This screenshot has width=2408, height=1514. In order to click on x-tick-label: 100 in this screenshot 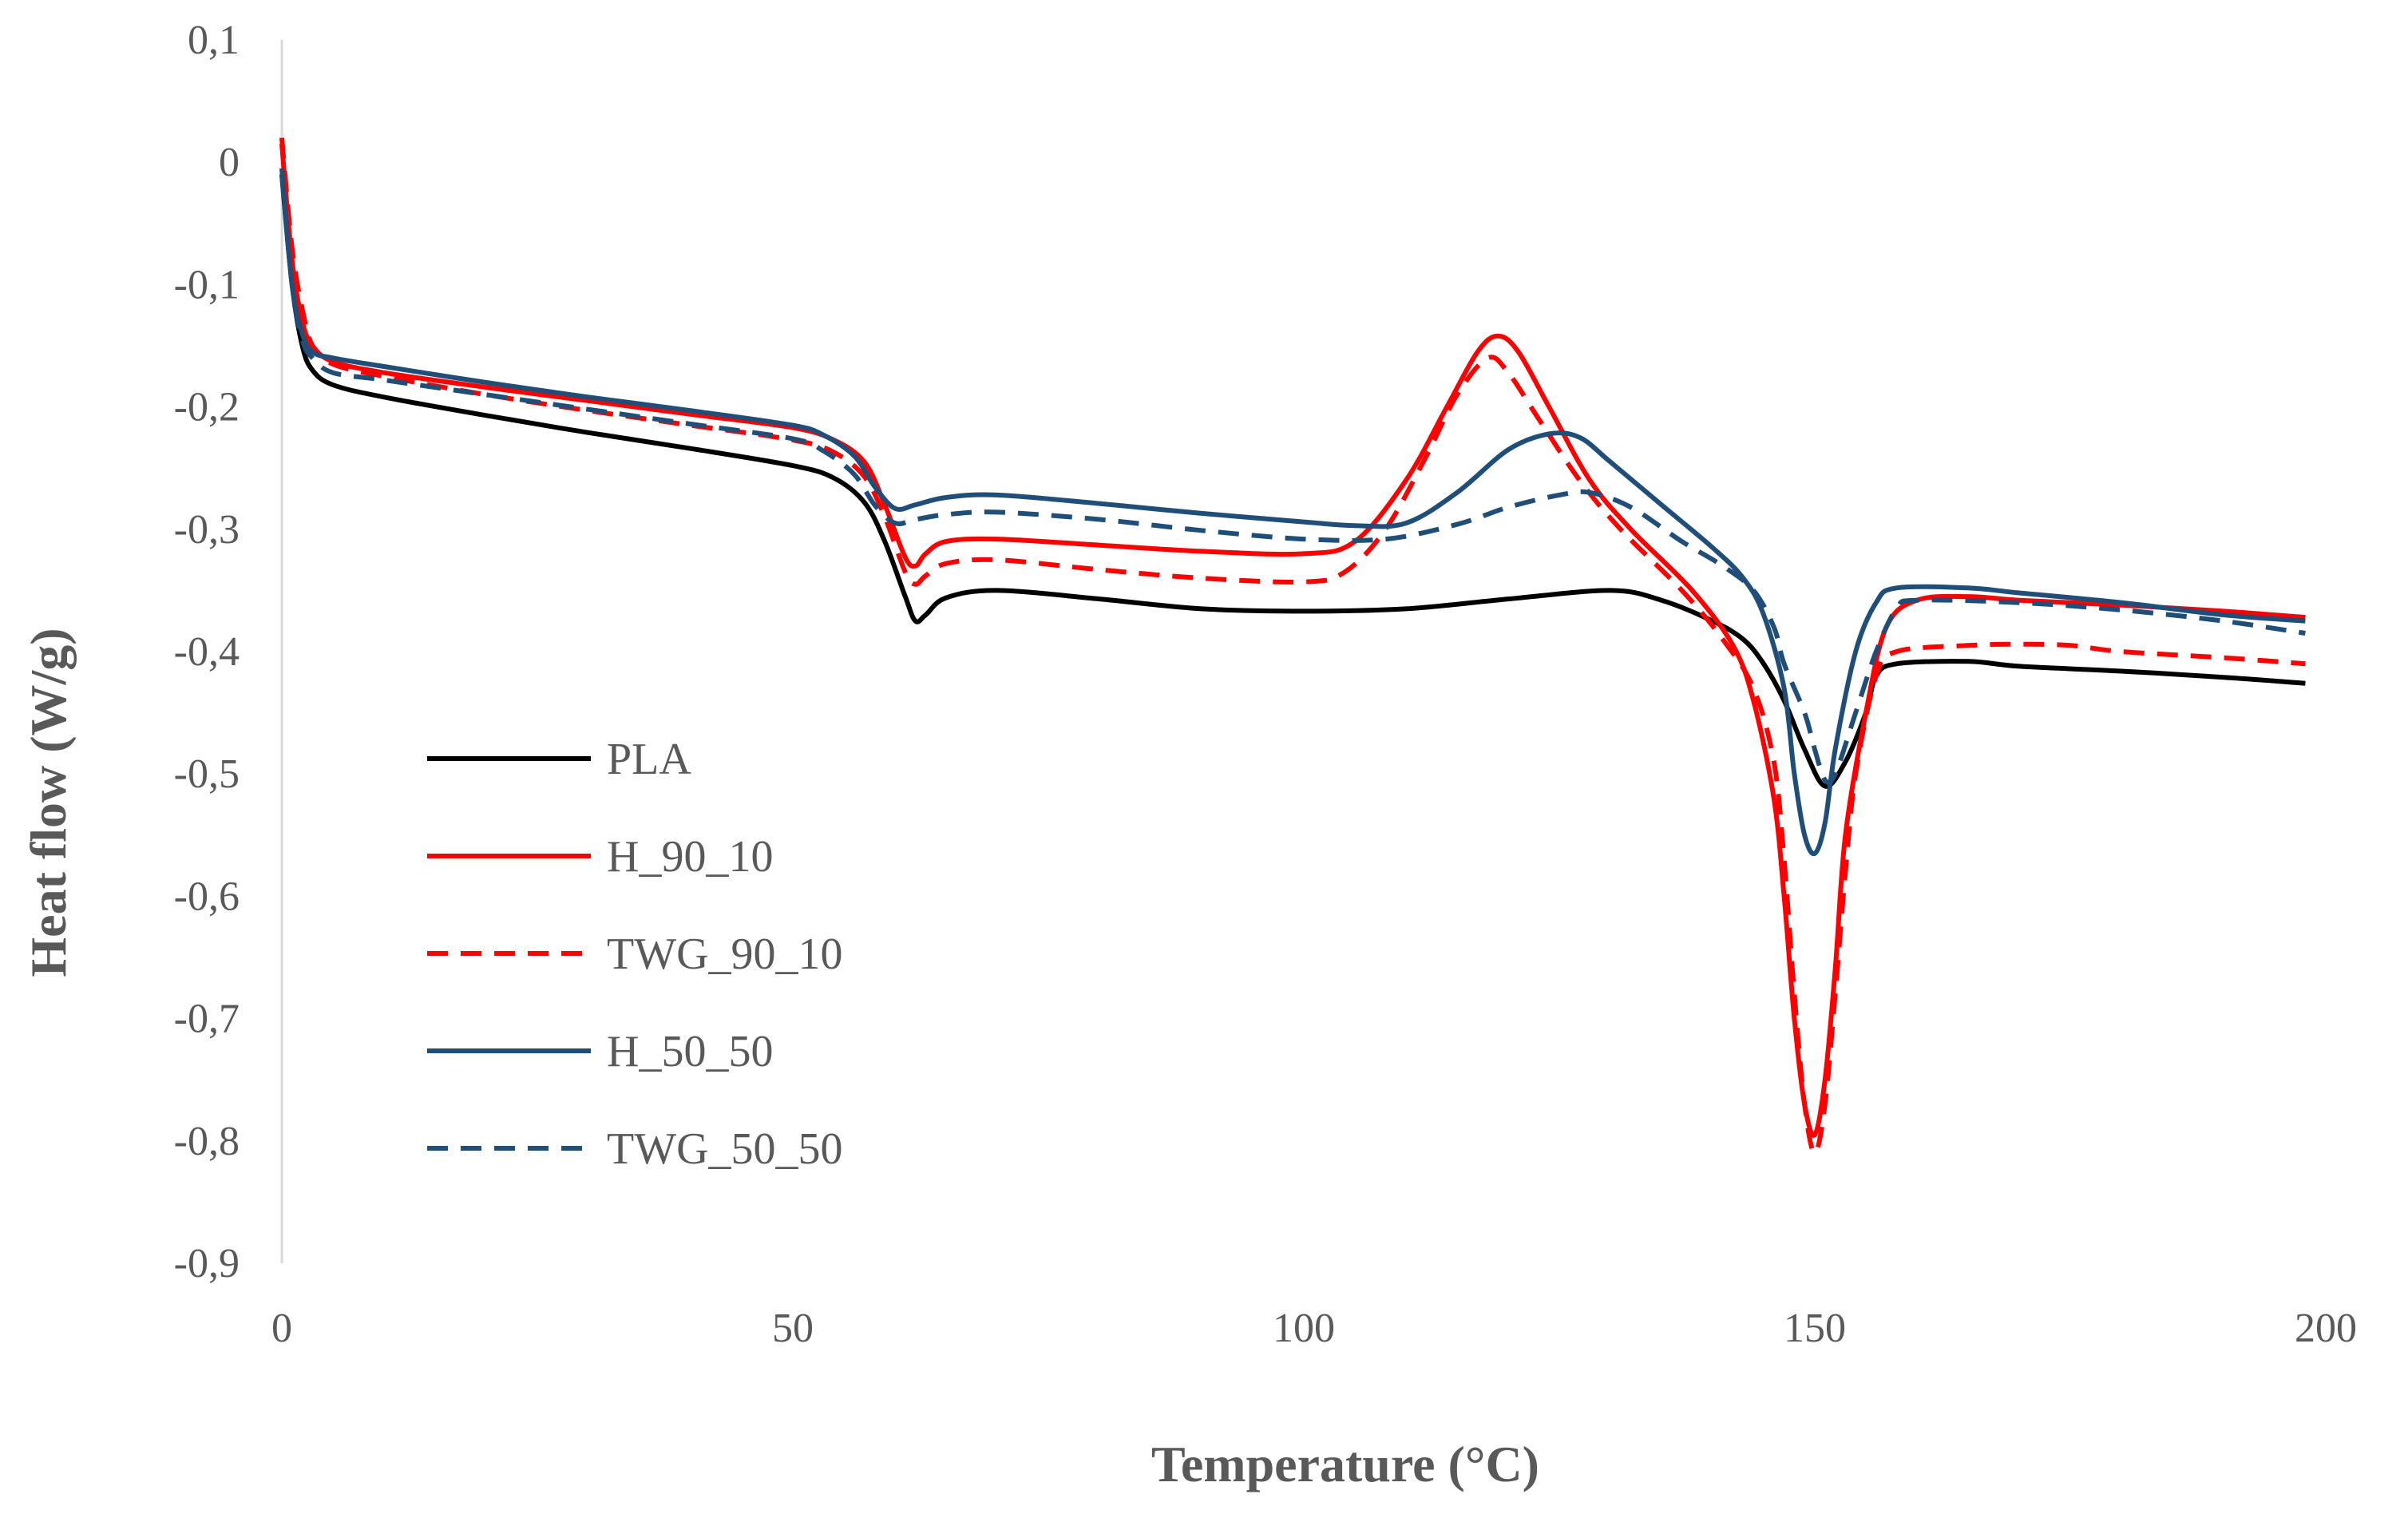, I will do `click(1304, 1328)`.